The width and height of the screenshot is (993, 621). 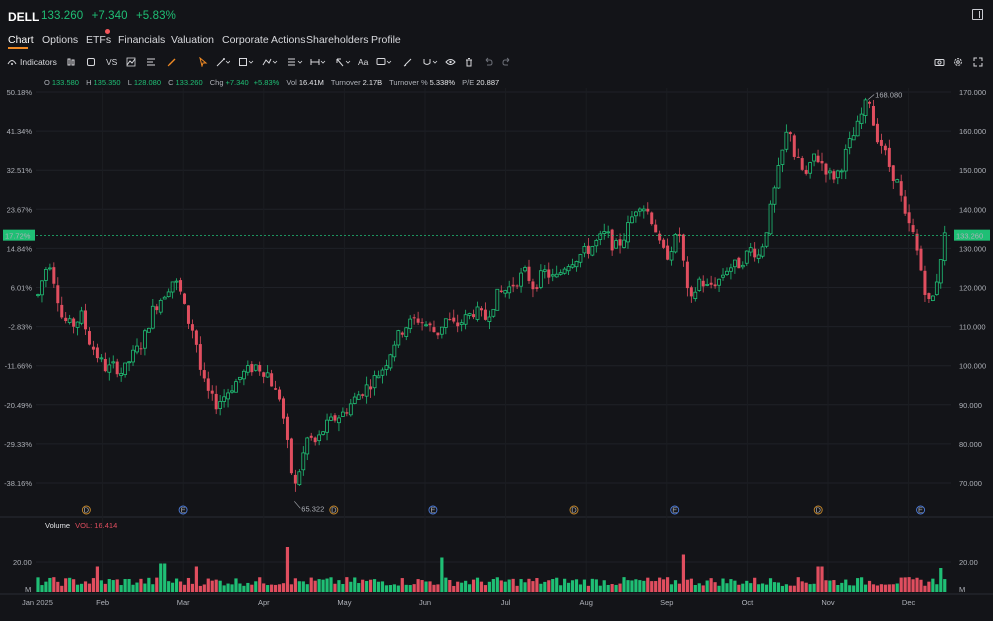 I want to click on magnet-icon, so click(x=430, y=61).